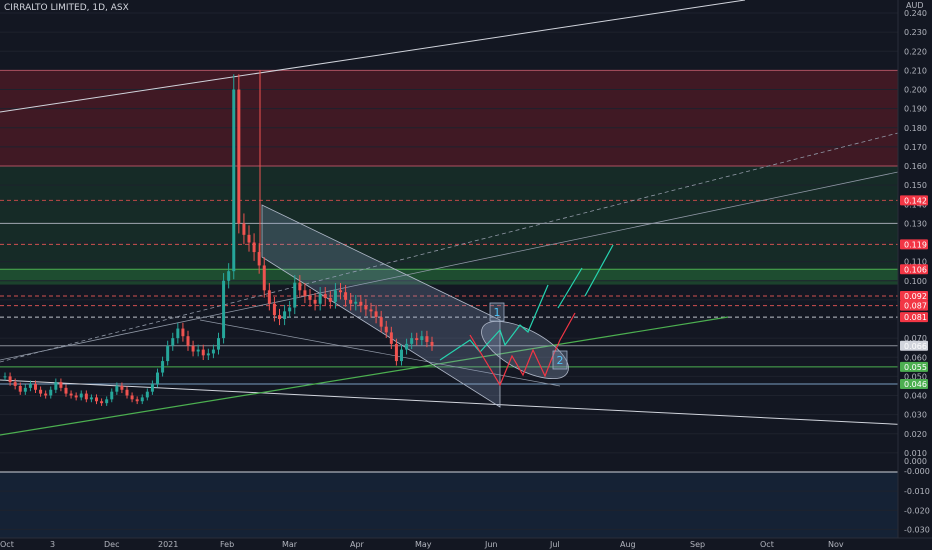 Image resolution: width=932 pixels, height=550 pixels. I want to click on y-tick-label: 0.210, so click(915, 70).